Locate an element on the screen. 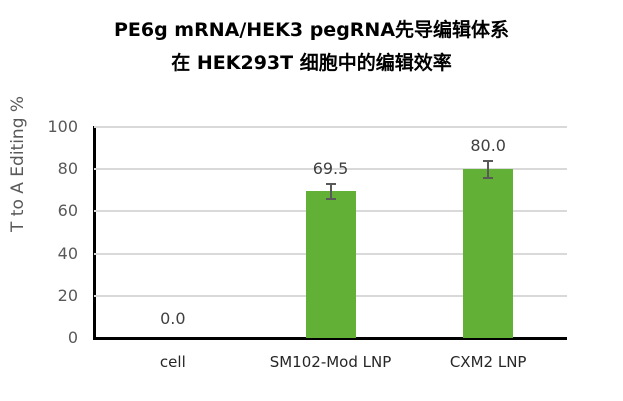  data-label: 69.5 is located at coordinates (330, 168).